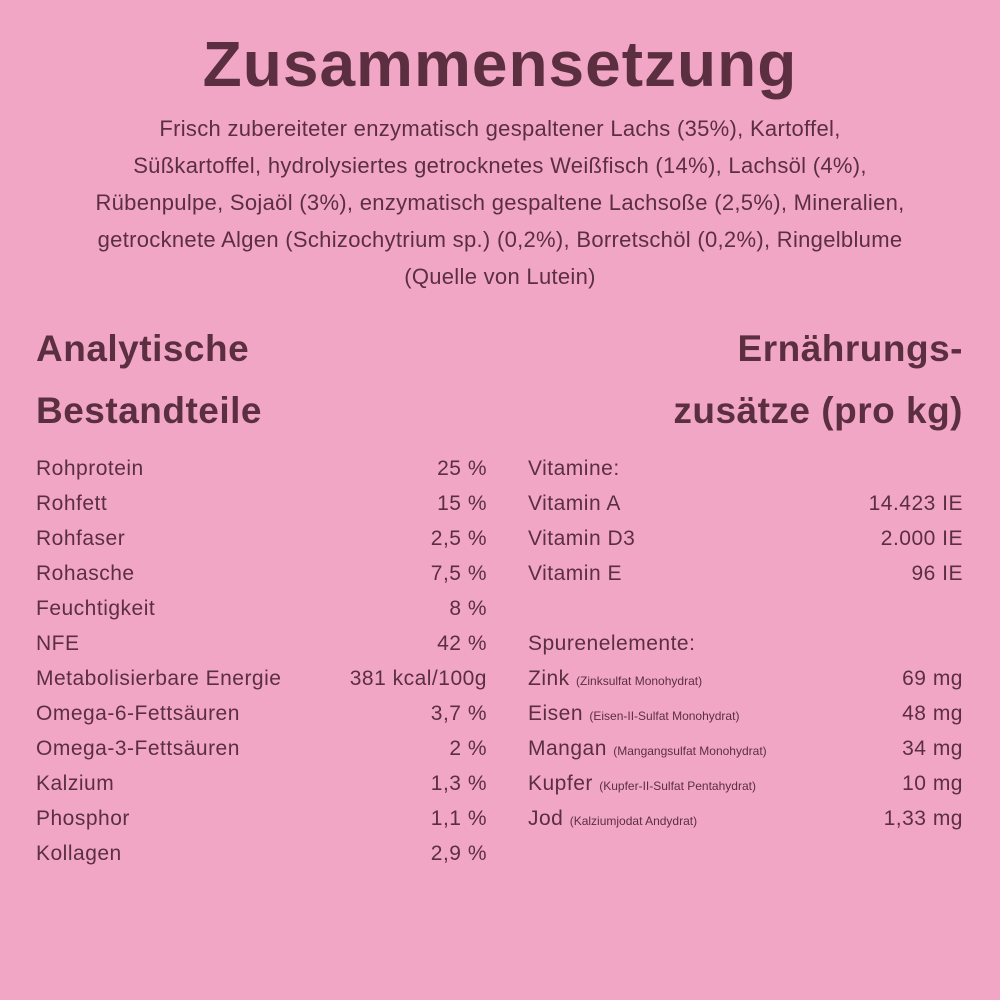  I want to click on nutrient-value: 381 kcal/100g, so click(418, 678).